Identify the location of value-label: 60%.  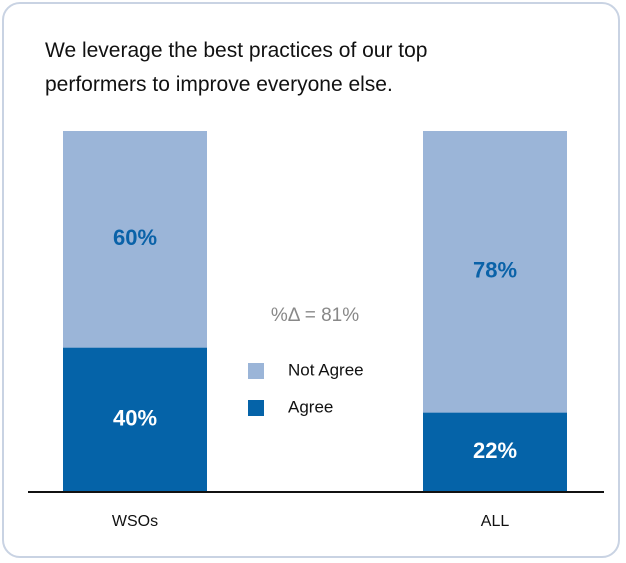
(135, 237).